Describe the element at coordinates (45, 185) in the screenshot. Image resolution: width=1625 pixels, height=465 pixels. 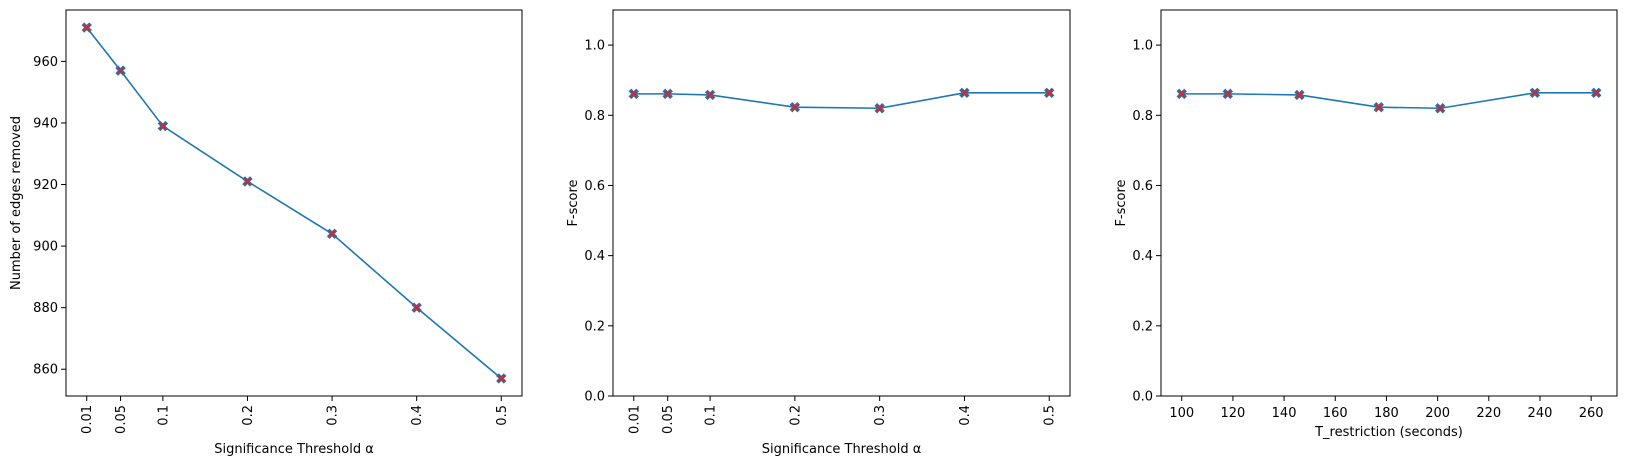
I see `y-tick-label: 920` at that location.